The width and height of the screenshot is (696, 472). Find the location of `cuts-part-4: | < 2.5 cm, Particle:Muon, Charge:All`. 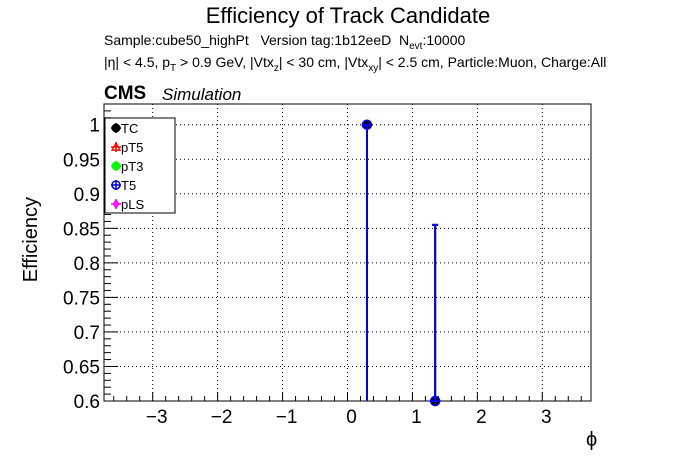

cuts-part-4: | < 2.5 cm, Particle:Muon, Charge:All is located at coordinates (492, 62).